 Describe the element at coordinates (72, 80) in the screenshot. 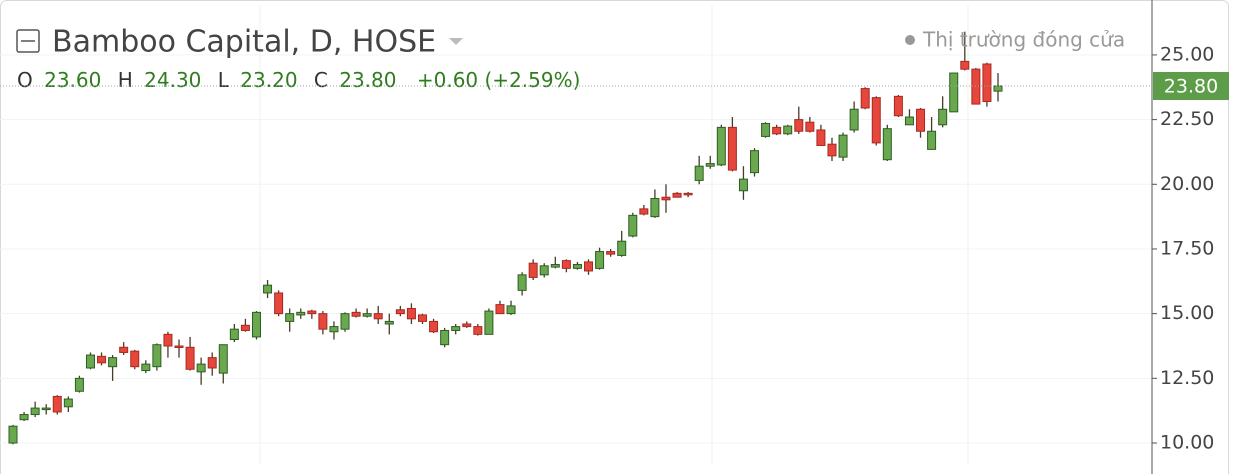

I see `open-value: 23.60` at that location.